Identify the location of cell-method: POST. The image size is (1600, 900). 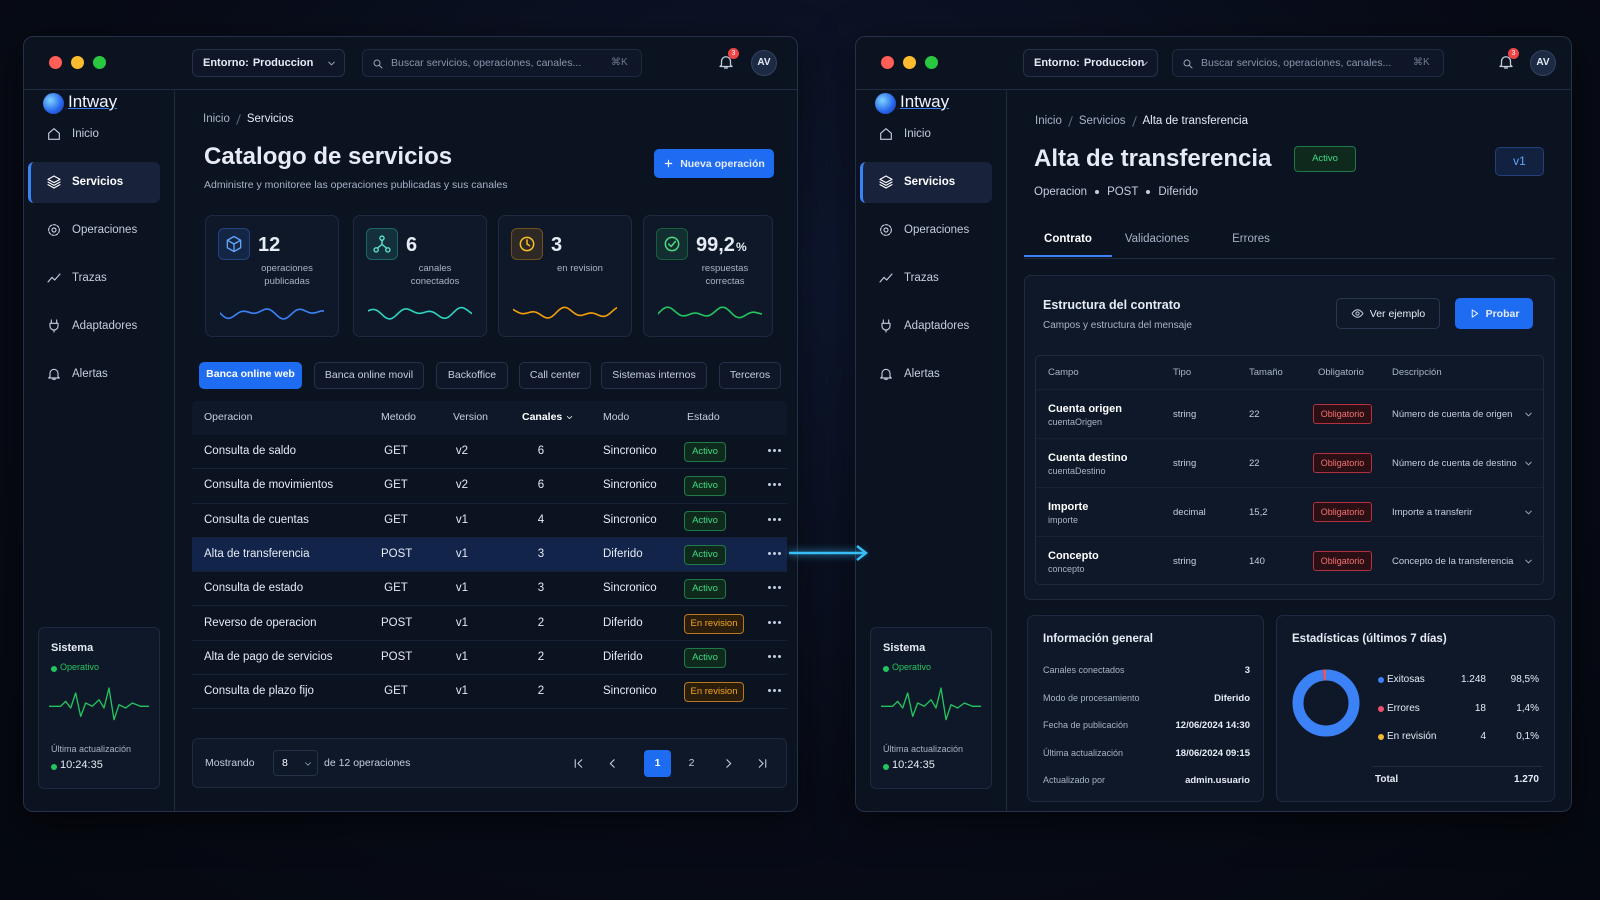
(397, 622).